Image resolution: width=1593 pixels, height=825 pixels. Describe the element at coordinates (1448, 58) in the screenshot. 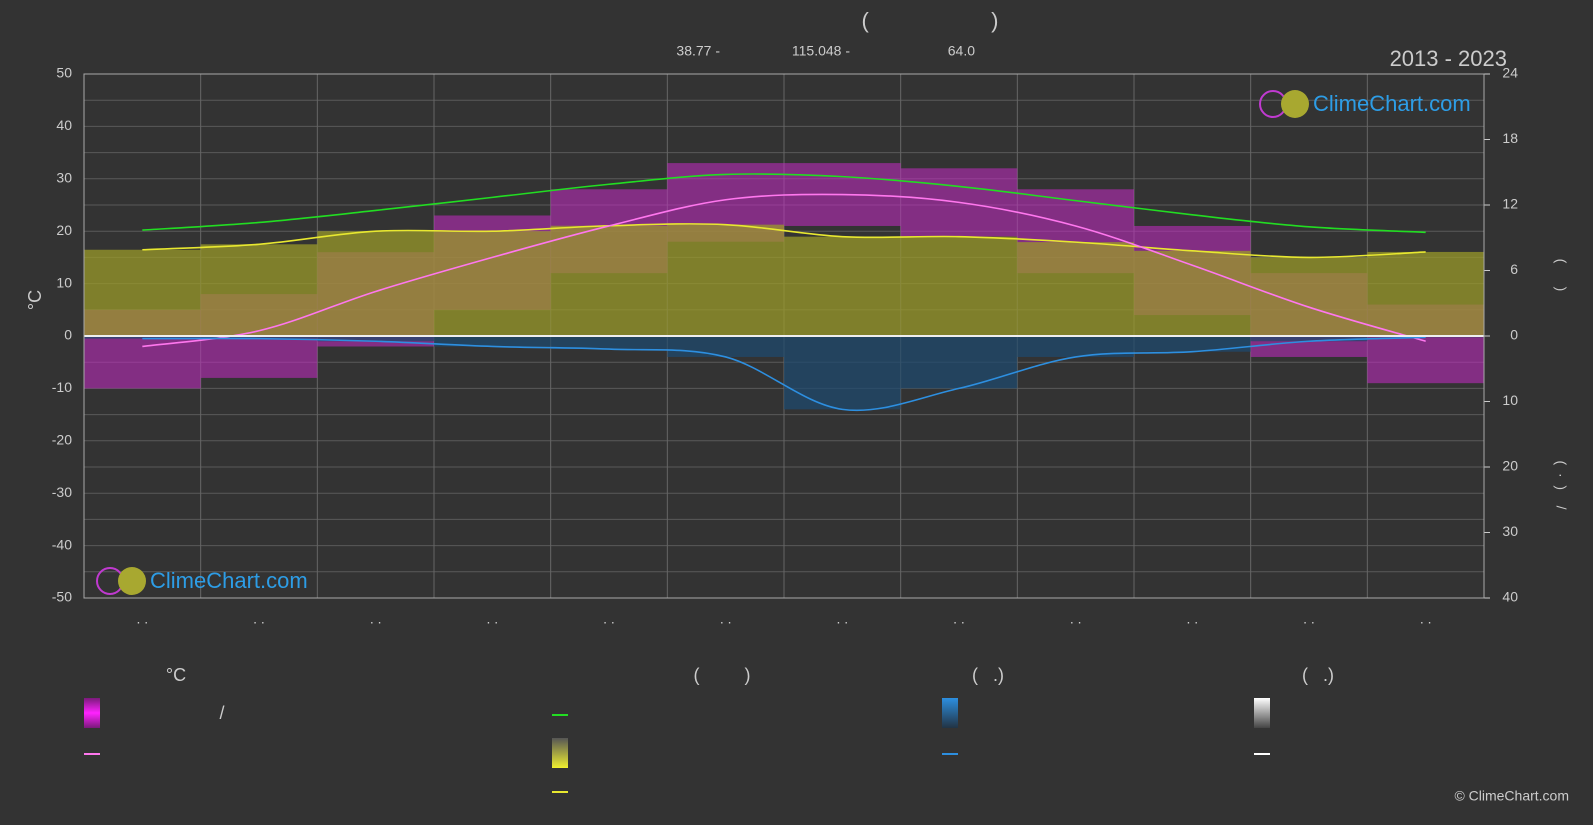

I see `period: 2013 - 2023` at that location.